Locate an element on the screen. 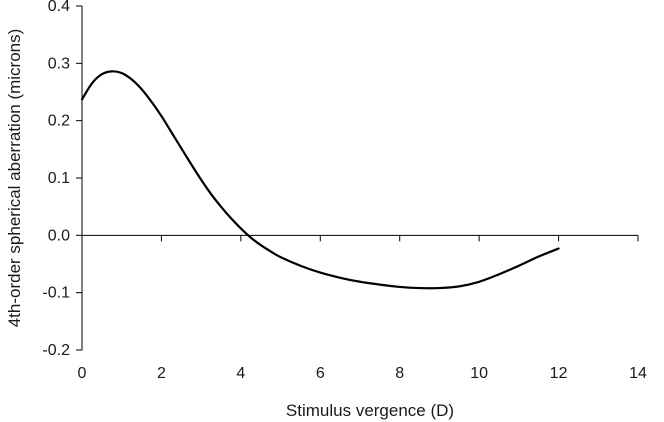  y-axis: 0.4 0.3 0.2 0.1 0.0 -0.1 -0.2 is located at coordinates (62, 179).